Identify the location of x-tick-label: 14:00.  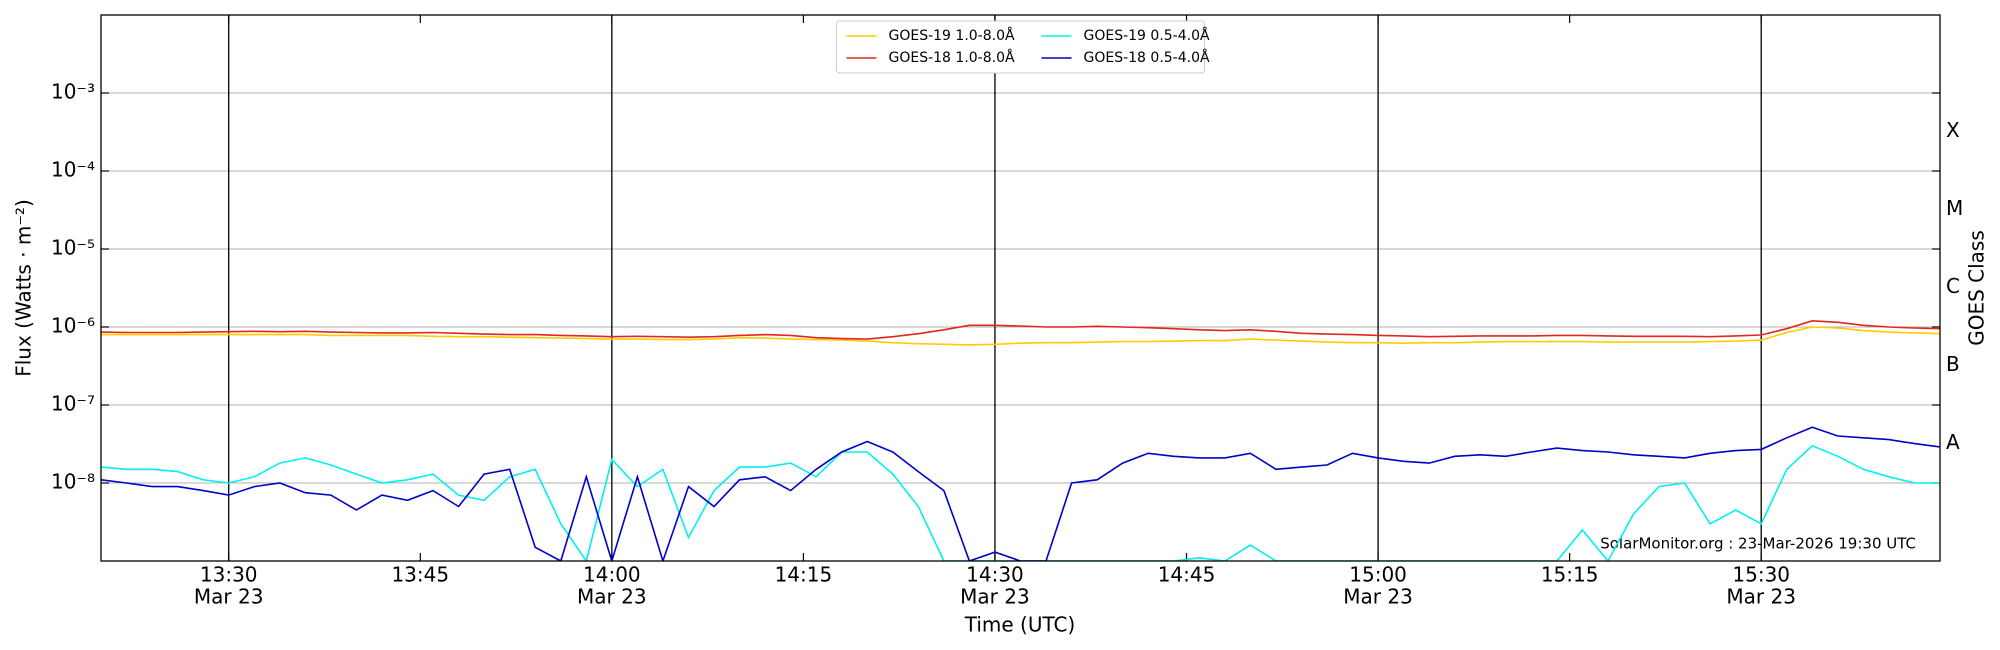
(612, 575).